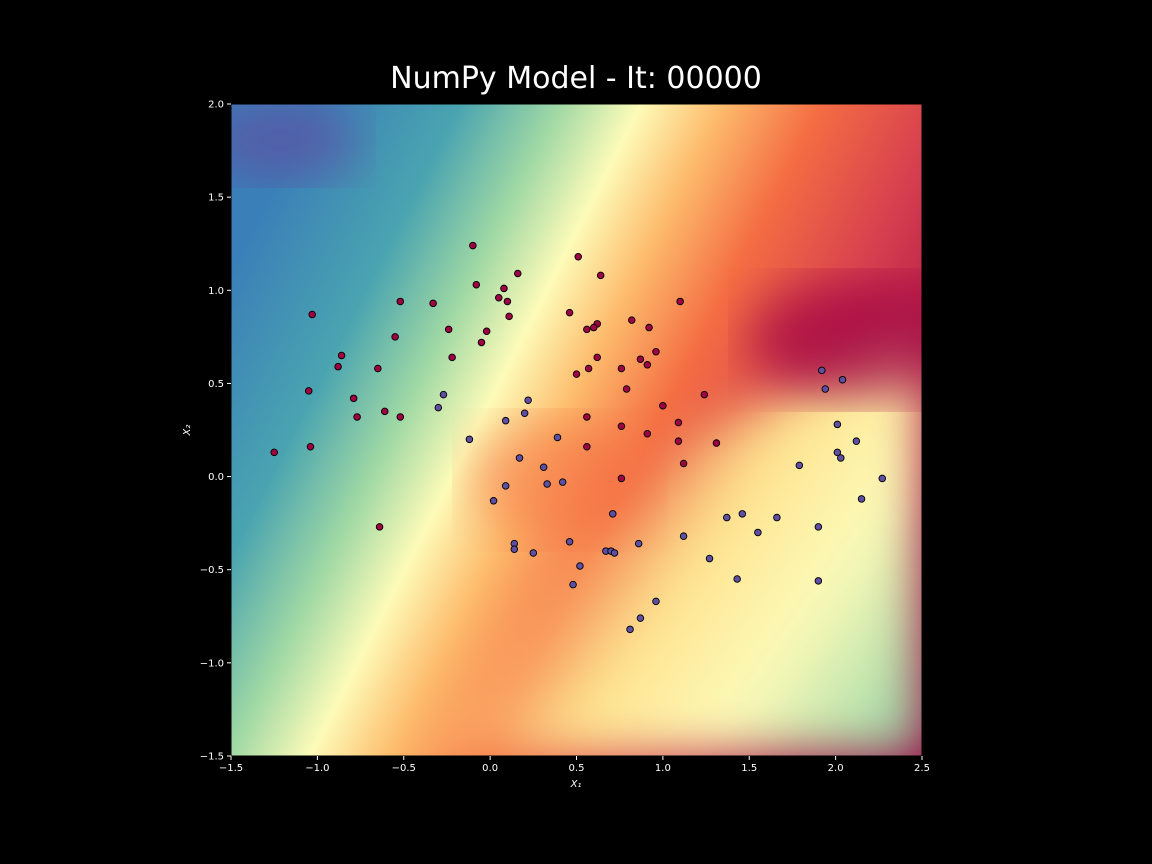 The width and height of the screenshot is (1152, 864). I want to click on x-tick-label: 2.0, so click(836, 768).